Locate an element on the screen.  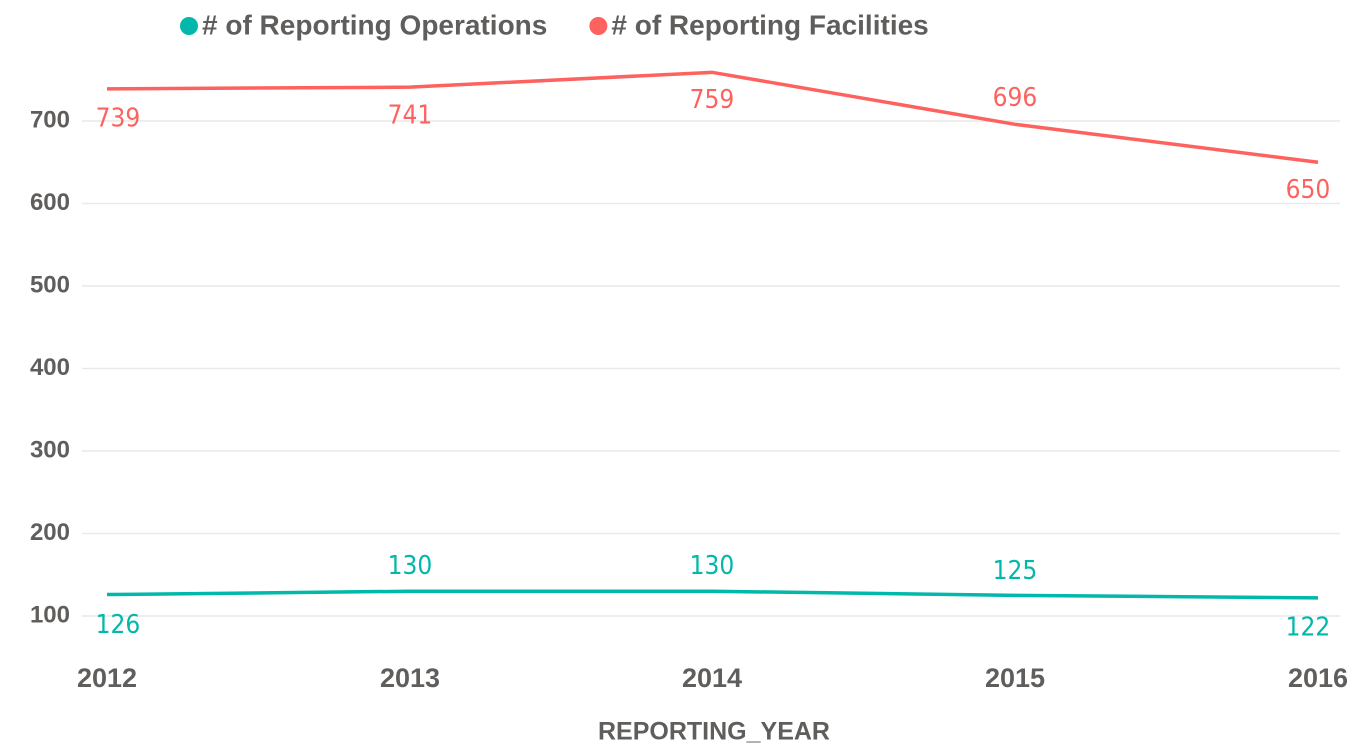
x-tick-label: 2012 is located at coordinates (107, 678).